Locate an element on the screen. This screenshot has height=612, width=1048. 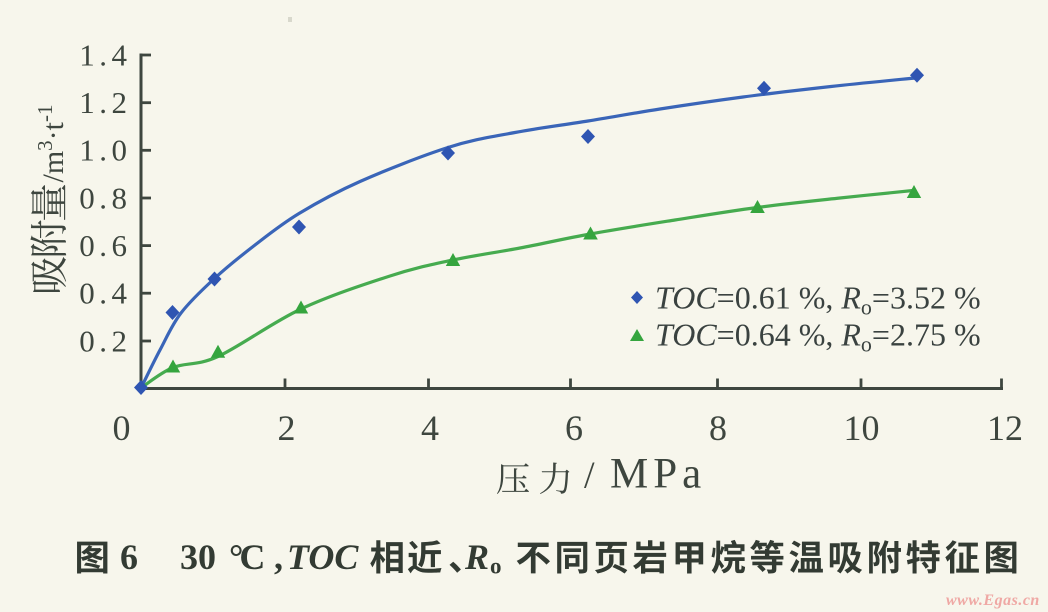
svg-text: °C is located at coordinates (246, 557).